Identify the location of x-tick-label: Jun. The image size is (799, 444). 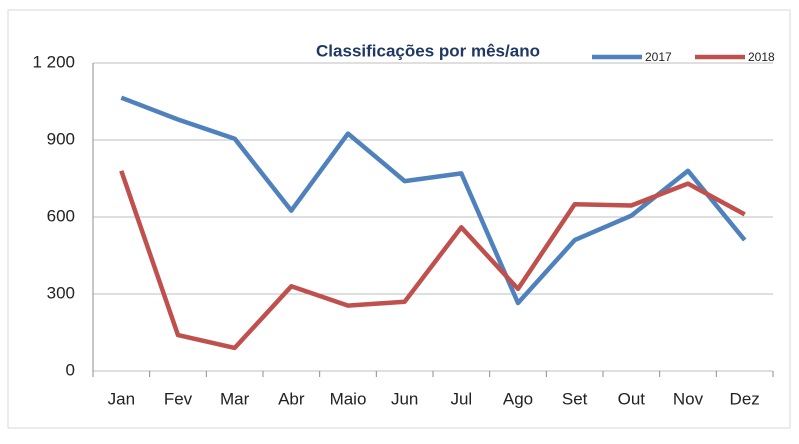
(404, 398).